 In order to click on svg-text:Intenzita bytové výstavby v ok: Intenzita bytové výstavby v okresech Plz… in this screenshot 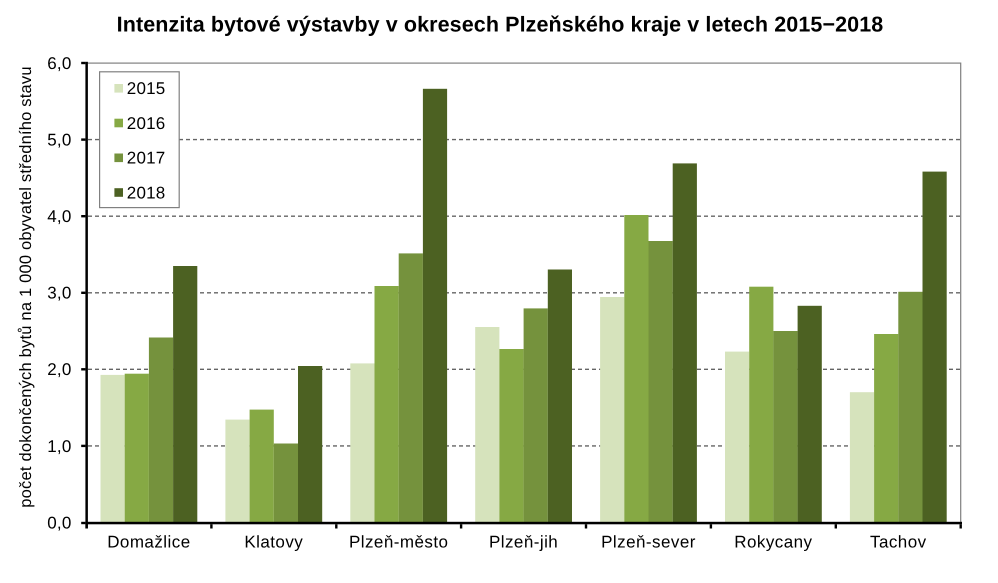, I will do `click(500, 24)`.